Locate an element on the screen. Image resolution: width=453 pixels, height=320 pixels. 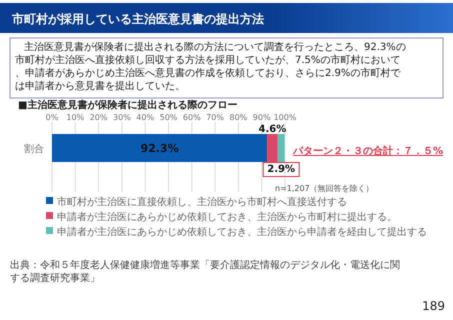
text: 189 is located at coordinates (433, 306).